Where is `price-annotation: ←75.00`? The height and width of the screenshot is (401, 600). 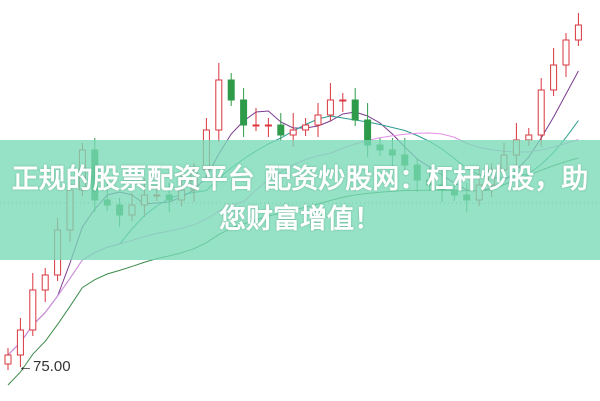
price-annotation: ←75.00 is located at coordinates (44, 366).